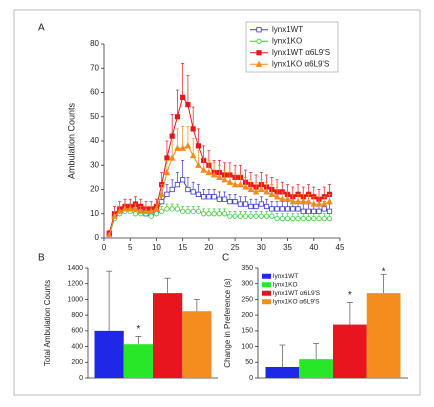  What do you see at coordinates (247, 284) in the screenshot?
I see `y-tick-label: 300` at bounding box center [247, 284].